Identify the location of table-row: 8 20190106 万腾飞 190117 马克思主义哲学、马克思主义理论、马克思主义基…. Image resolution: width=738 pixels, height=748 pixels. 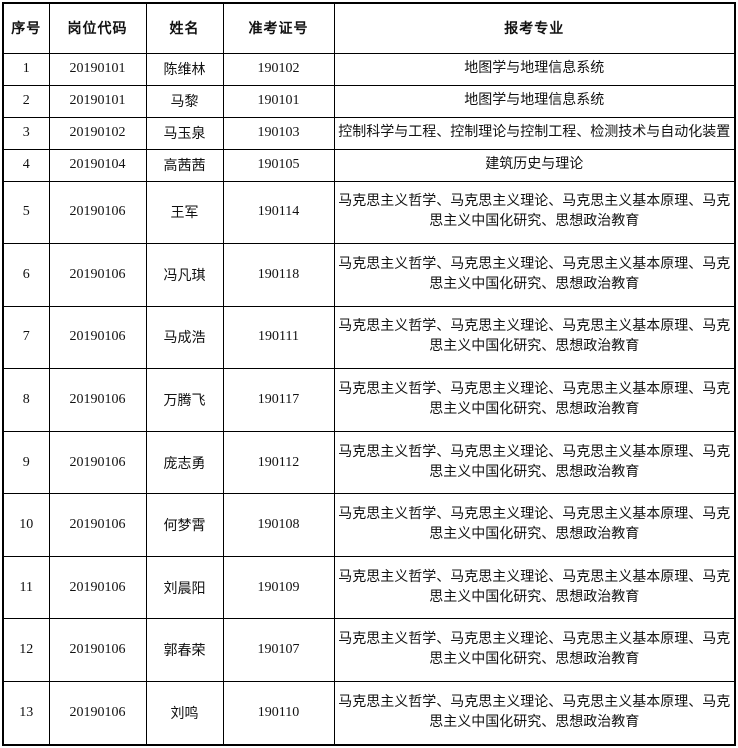
(369, 400).